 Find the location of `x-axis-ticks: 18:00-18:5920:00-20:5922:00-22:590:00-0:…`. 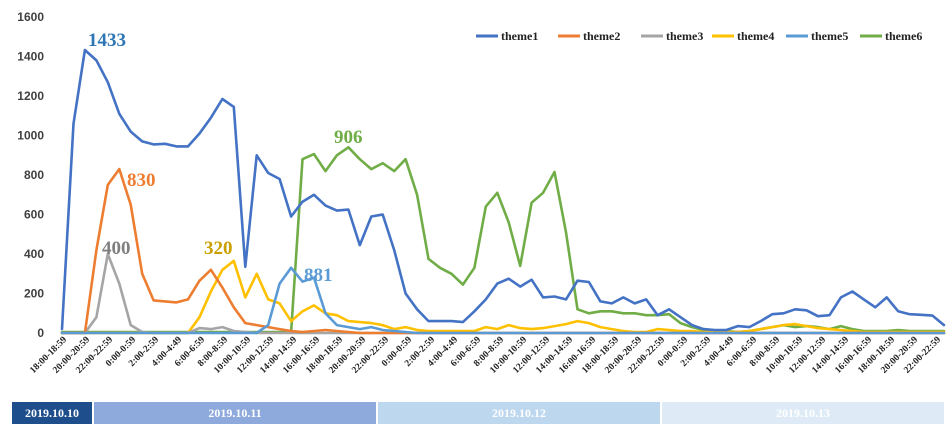

x-axis-ticks: 18:00-18:5920:00-20:5922:00-22:590:00-0:… is located at coordinates (485, 355).